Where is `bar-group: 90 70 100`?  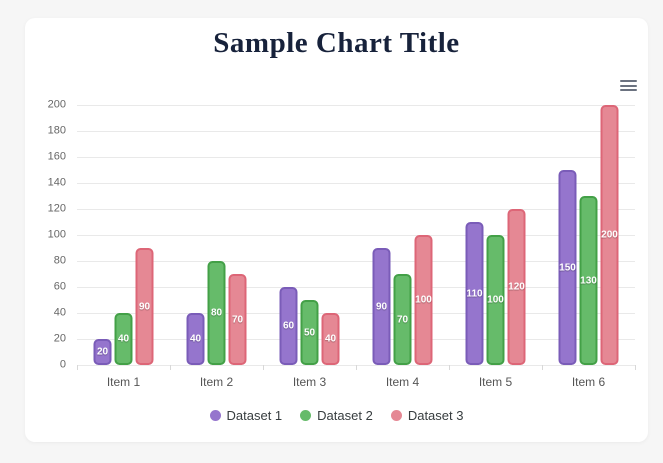
bar-group: 90 70 100 is located at coordinates (402, 300).